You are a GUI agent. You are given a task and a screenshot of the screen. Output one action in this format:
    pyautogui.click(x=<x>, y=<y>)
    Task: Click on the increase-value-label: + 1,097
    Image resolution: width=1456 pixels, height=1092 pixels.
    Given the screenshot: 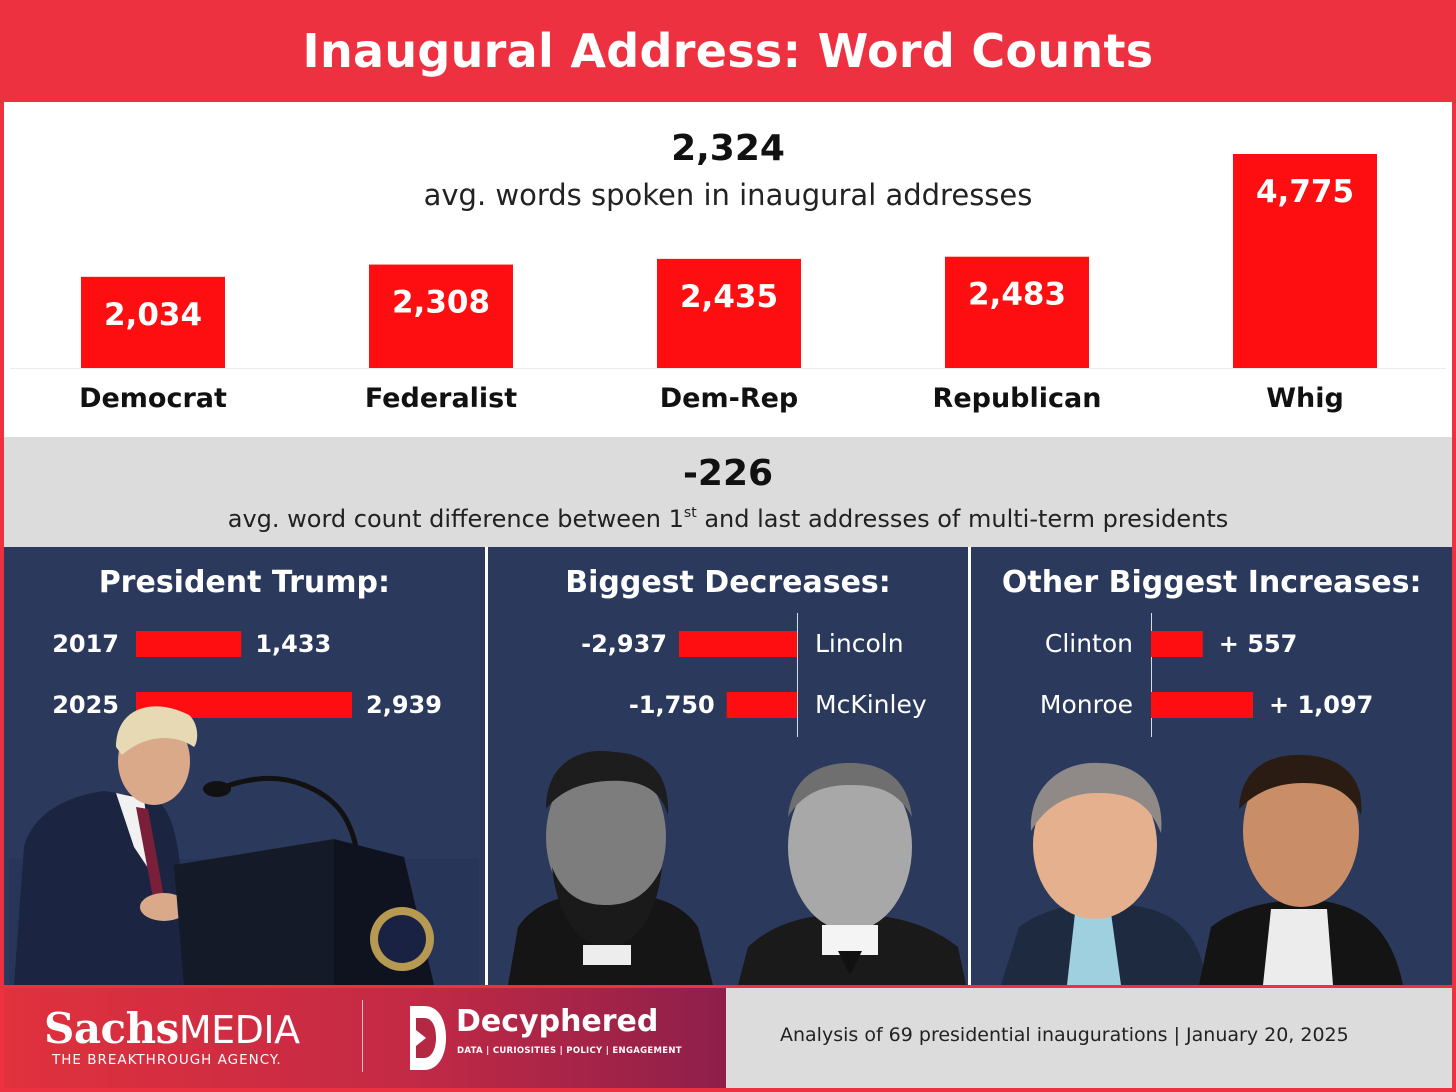 What is the action you would take?
    pyautogui.click(x=1321, y=705)
    